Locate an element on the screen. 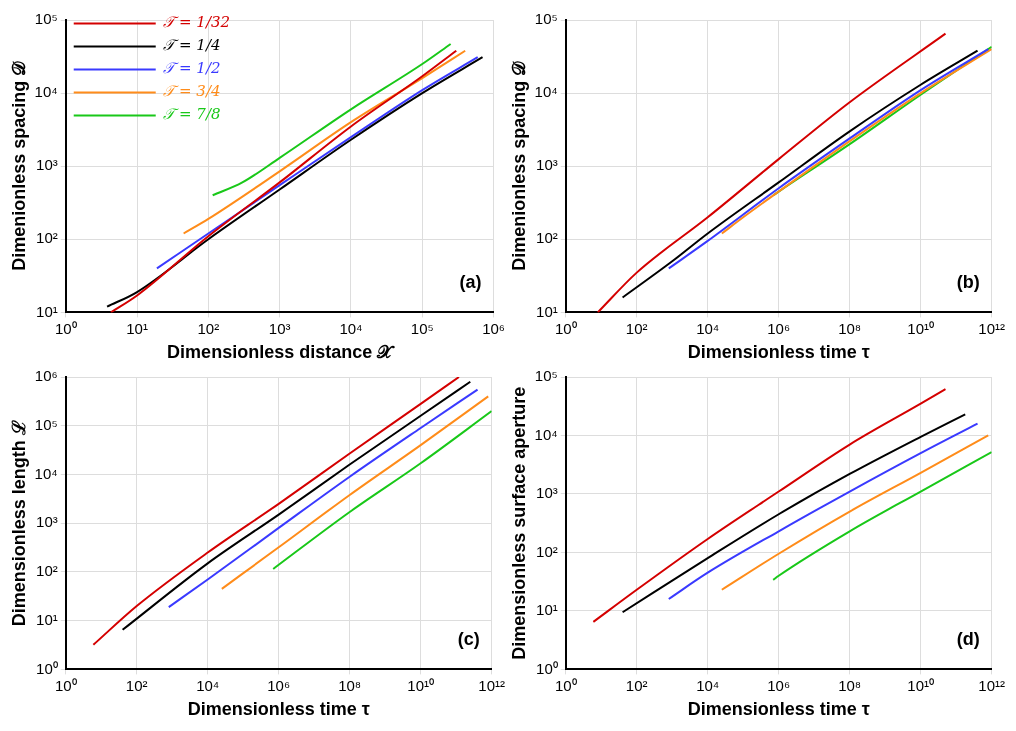  text: 𝒯 = 1/4 is located at coordinates (192, 45).